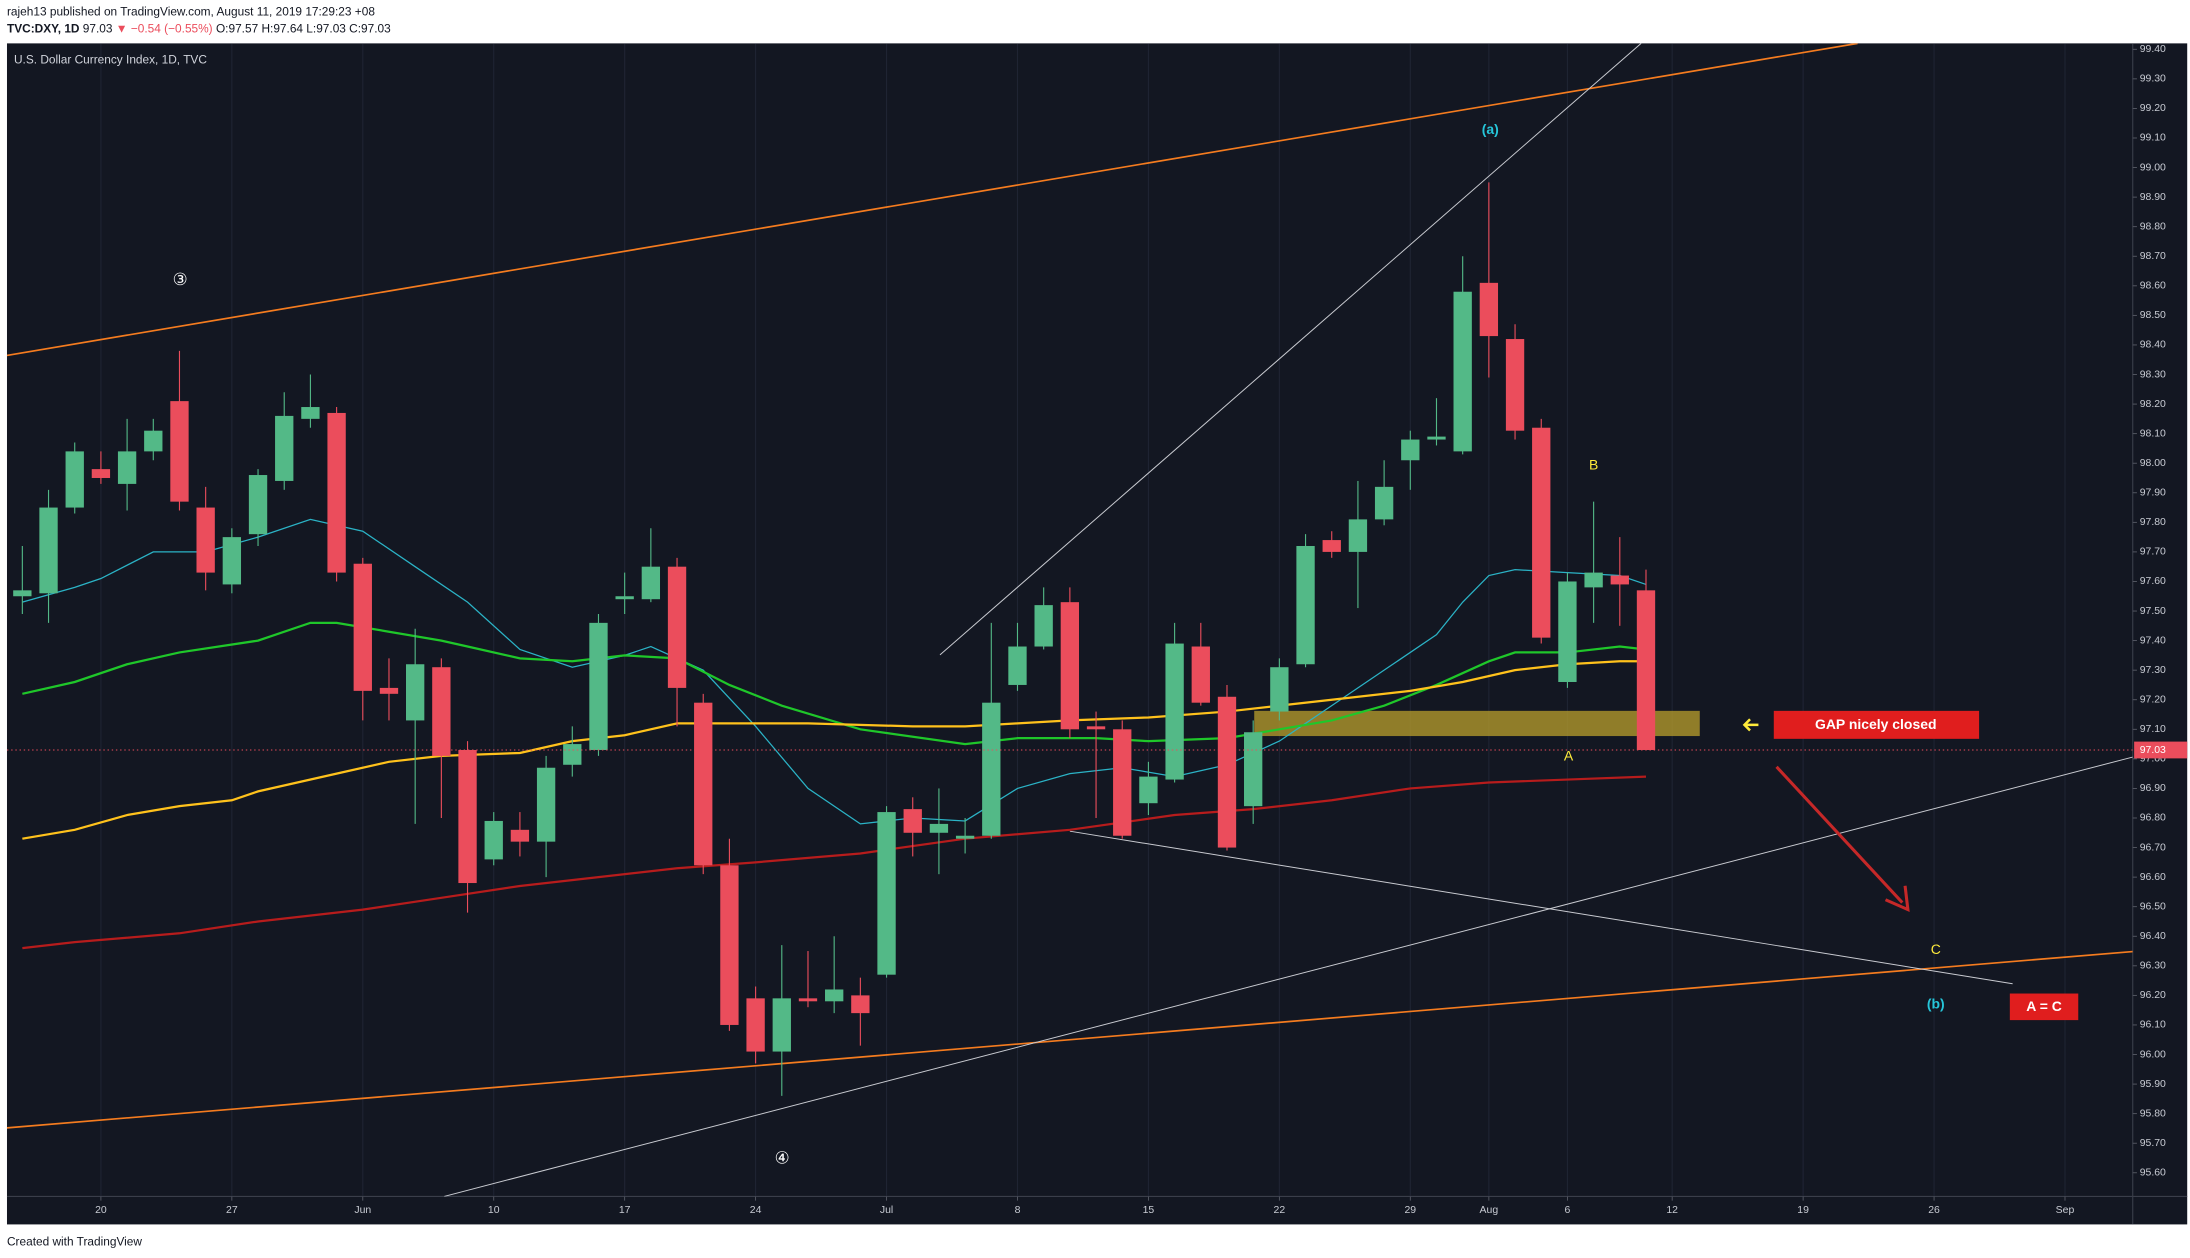  I want to click on y-tick-label: 98.80, so click(2153, 226).